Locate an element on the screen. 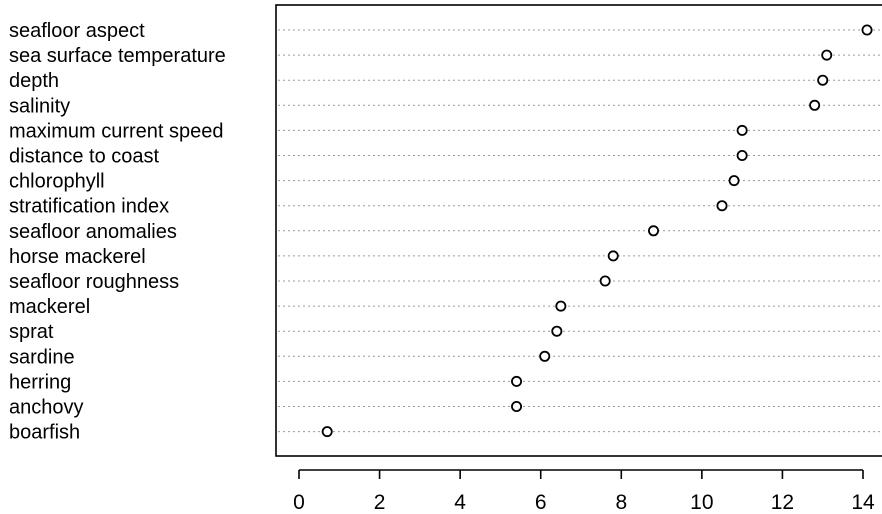 The width and height of the screenshot is (882, 514). category-label: sea surface temperature is located at coordinates (117, 56).